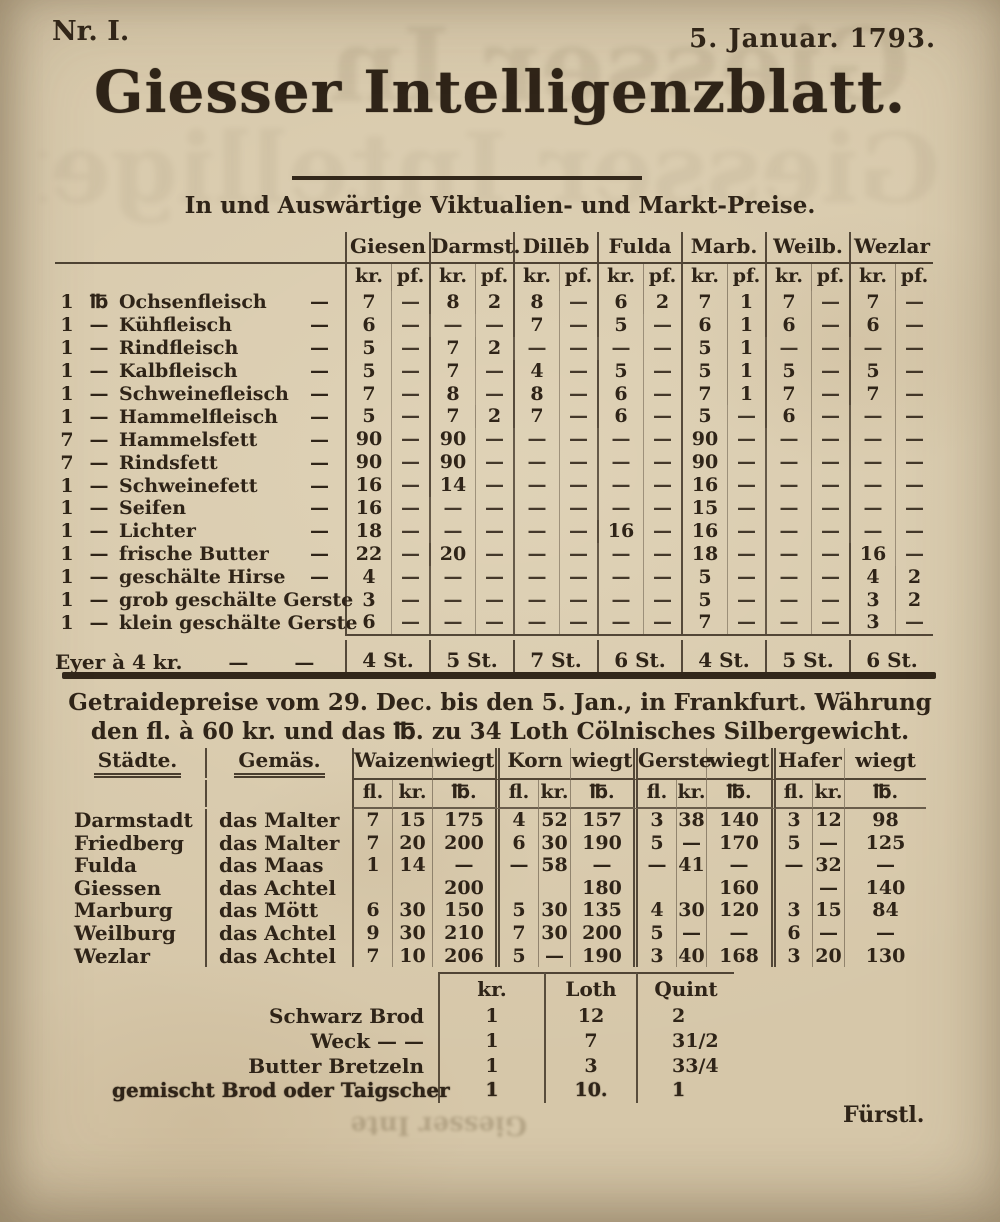 Image resolution: width=1000 pixels, height=1222 pixels. I want to click on grain-price-cell: 160, so click(741, 888).